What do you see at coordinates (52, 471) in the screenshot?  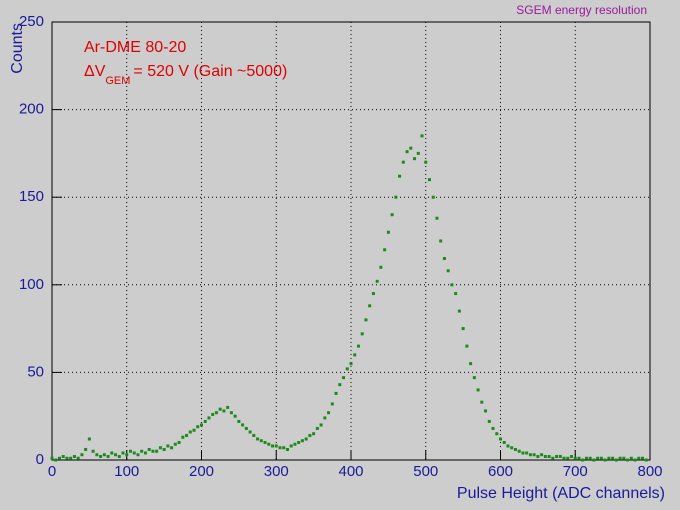 I see `x-tick-label: 0` at bounding box center [52, 471].